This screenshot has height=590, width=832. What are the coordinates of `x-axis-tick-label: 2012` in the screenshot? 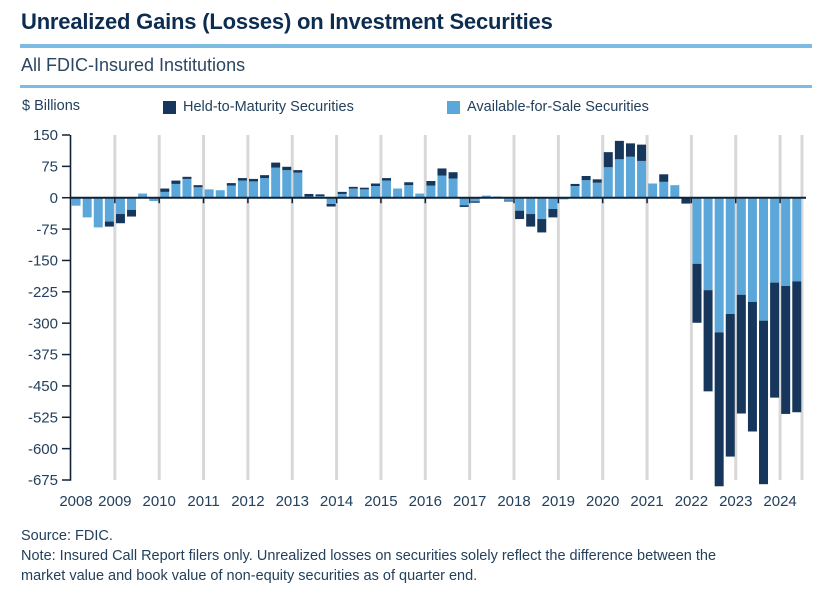 It's located at (247, 501).